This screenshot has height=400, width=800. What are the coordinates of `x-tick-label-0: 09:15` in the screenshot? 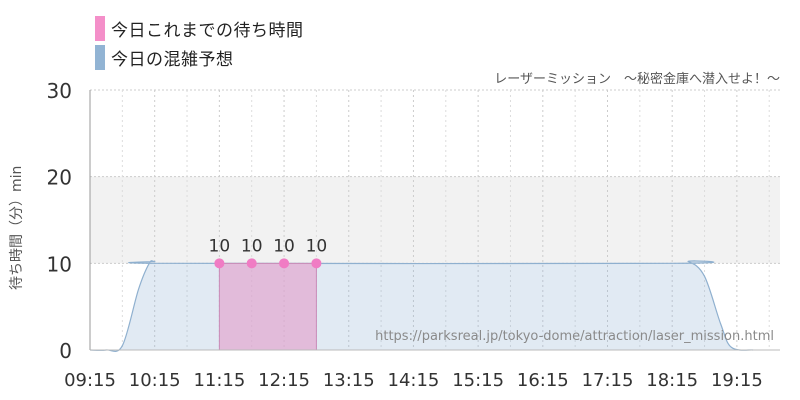 It's located at (90, 380).